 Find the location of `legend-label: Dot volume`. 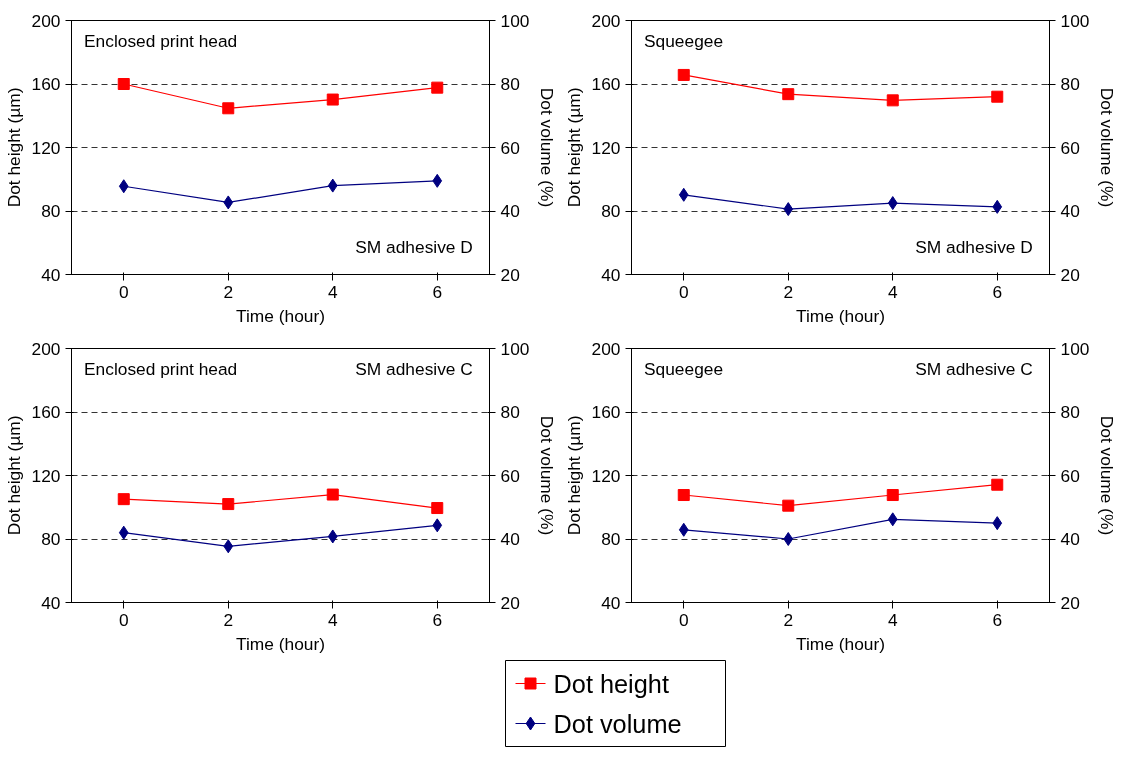

legend-label: Dot volume is located at coordinates (617, 723).